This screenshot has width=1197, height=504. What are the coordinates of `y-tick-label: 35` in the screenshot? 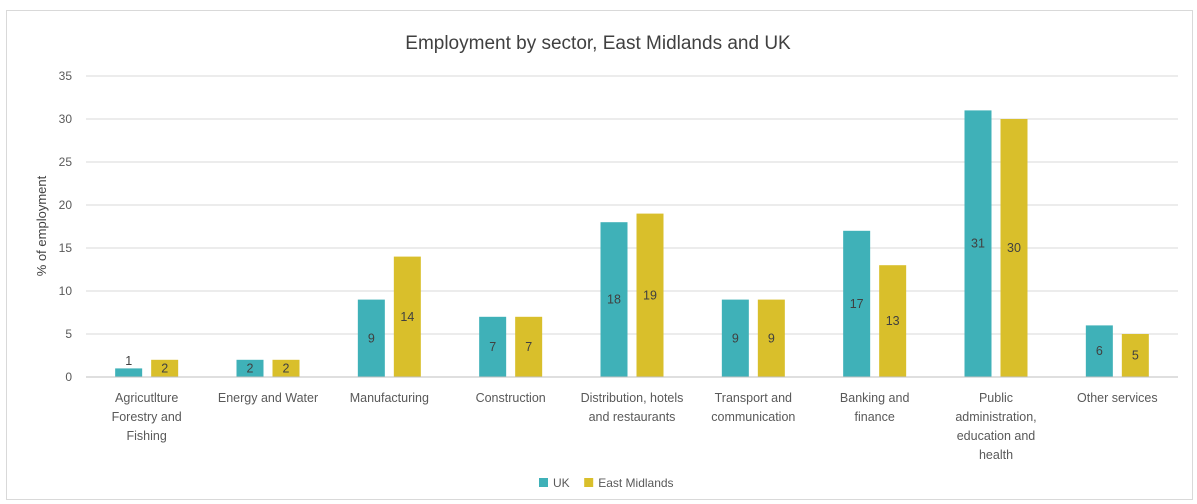 It's located at (66, 76).